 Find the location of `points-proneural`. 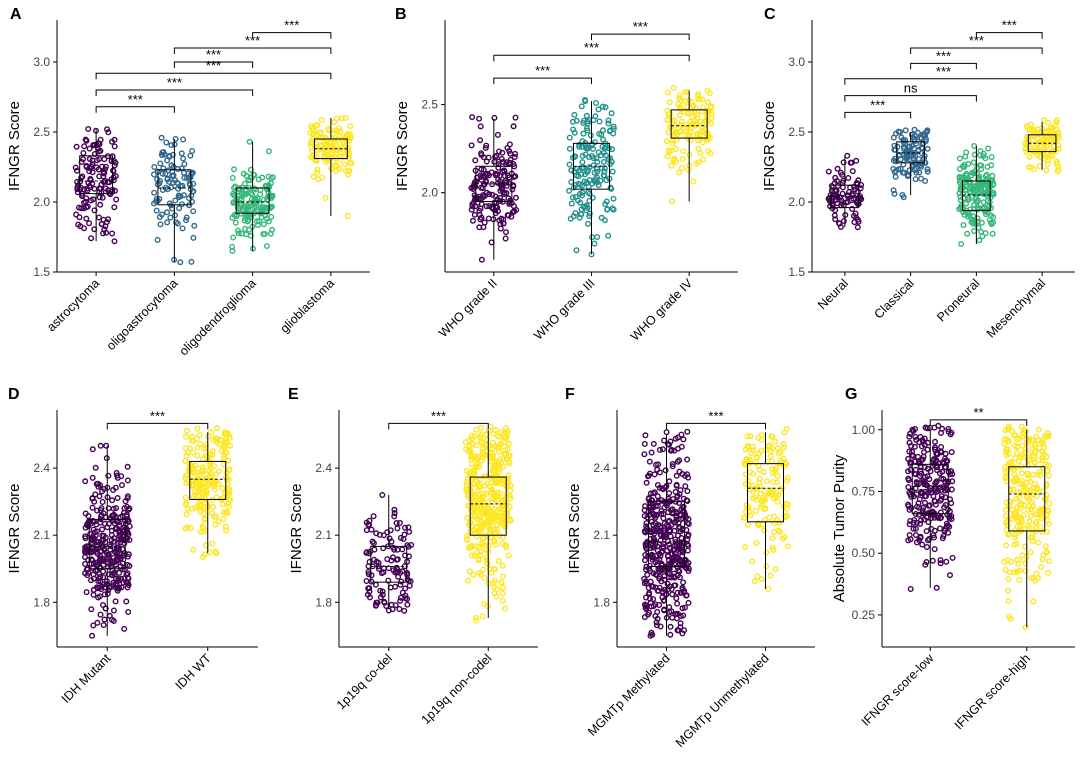

points-proneural is located at coordinates (976, 194).